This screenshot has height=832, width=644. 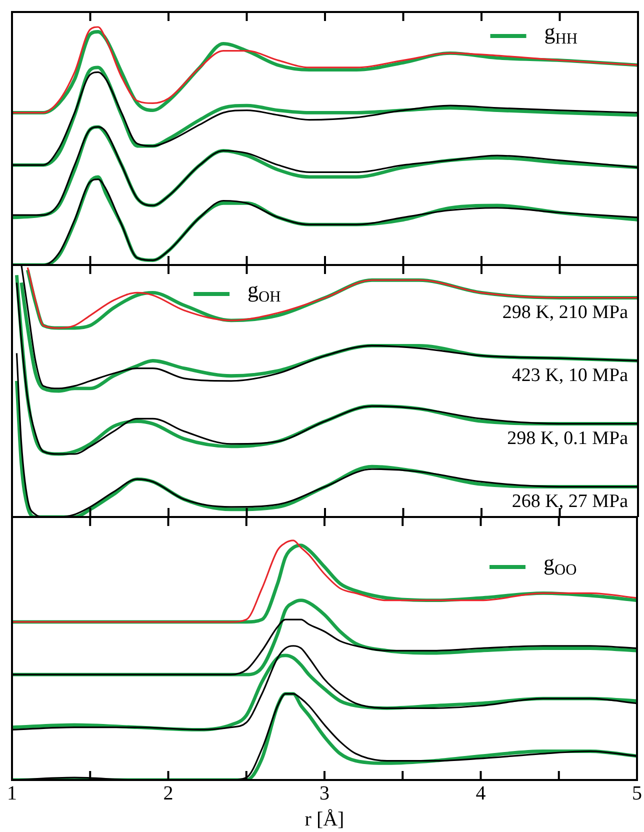 What do you see at coordinates (12, 793) in the screenshot?
I see `x-tick-label: 1` at bounding box center [12, 793].